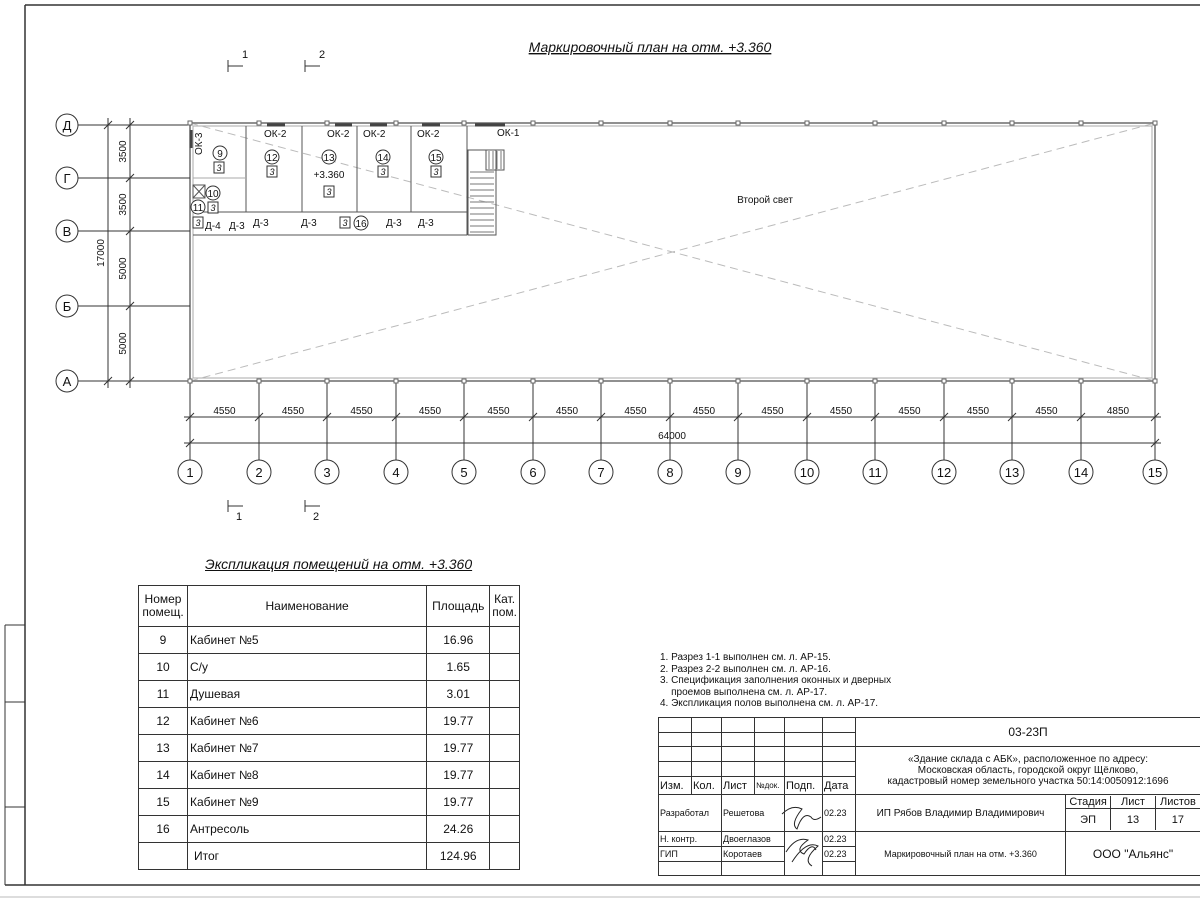 The width and height of the screenshot is (1200, 900). I want to click on col-area: Площадь, so click(458, 606).